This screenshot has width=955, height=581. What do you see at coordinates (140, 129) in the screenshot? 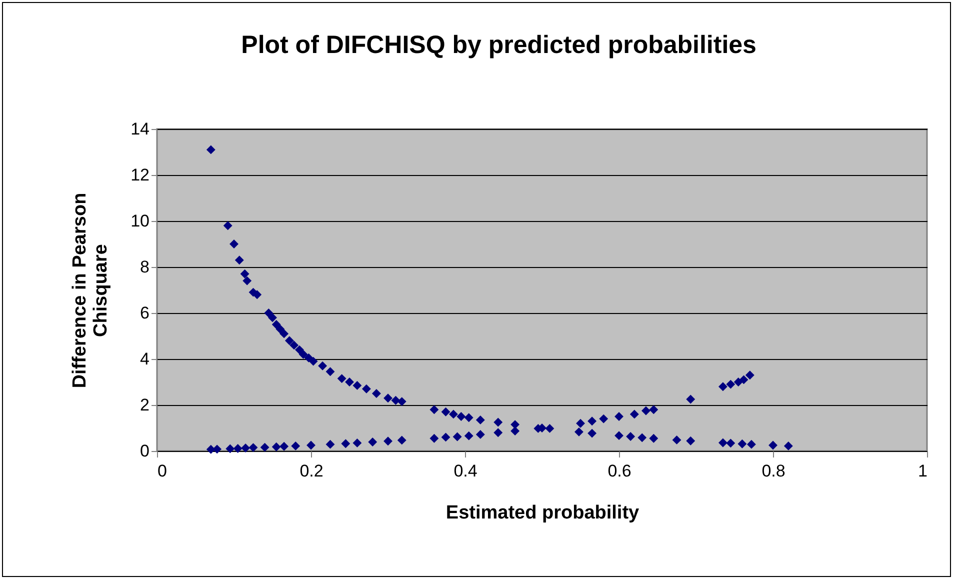
I see `y-tick-label: 14` at bounding box center [140, 129].